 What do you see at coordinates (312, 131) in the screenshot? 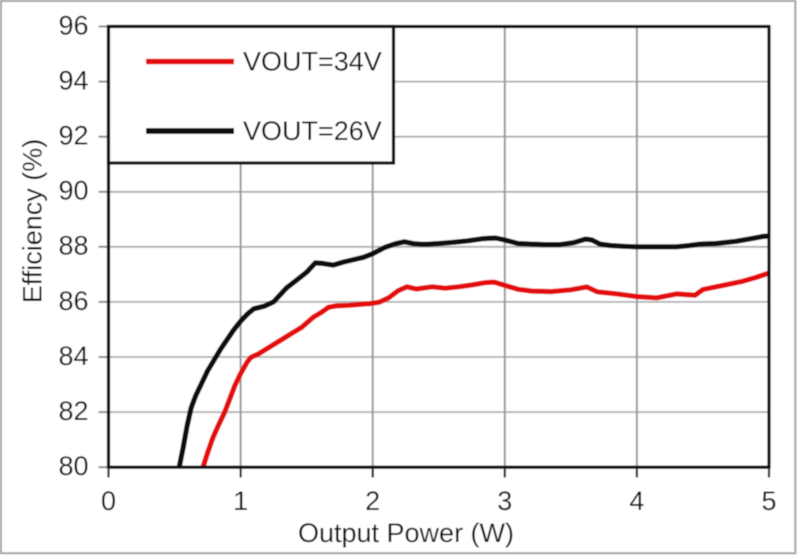
I see `svg-text: VOUT=26V` at bounding box center [312, 131].